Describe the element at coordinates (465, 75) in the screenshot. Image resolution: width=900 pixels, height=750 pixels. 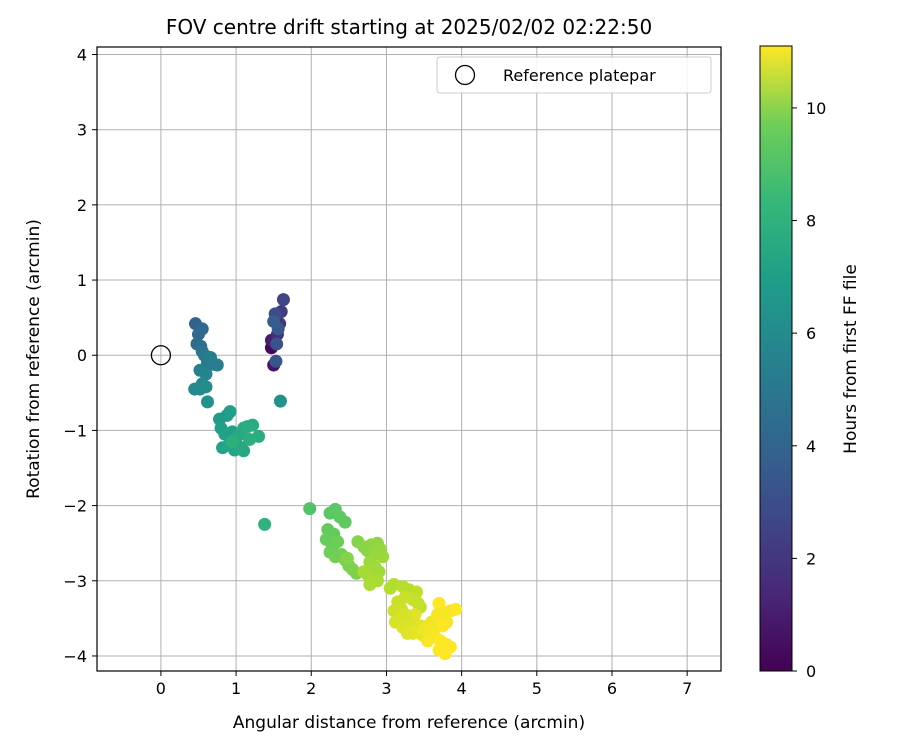
I see `legend-open-circle-icon` at that location.